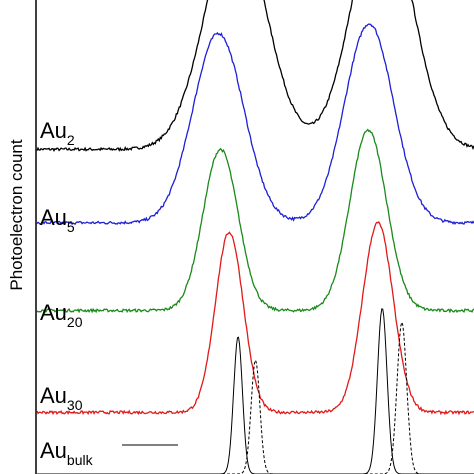 The image size is (474, 474). Describe the element at coordinates (67, 293) in the screenshot. I see `series-labels: Au2 Au5 Au20 Au30 Aubulk` at that location.